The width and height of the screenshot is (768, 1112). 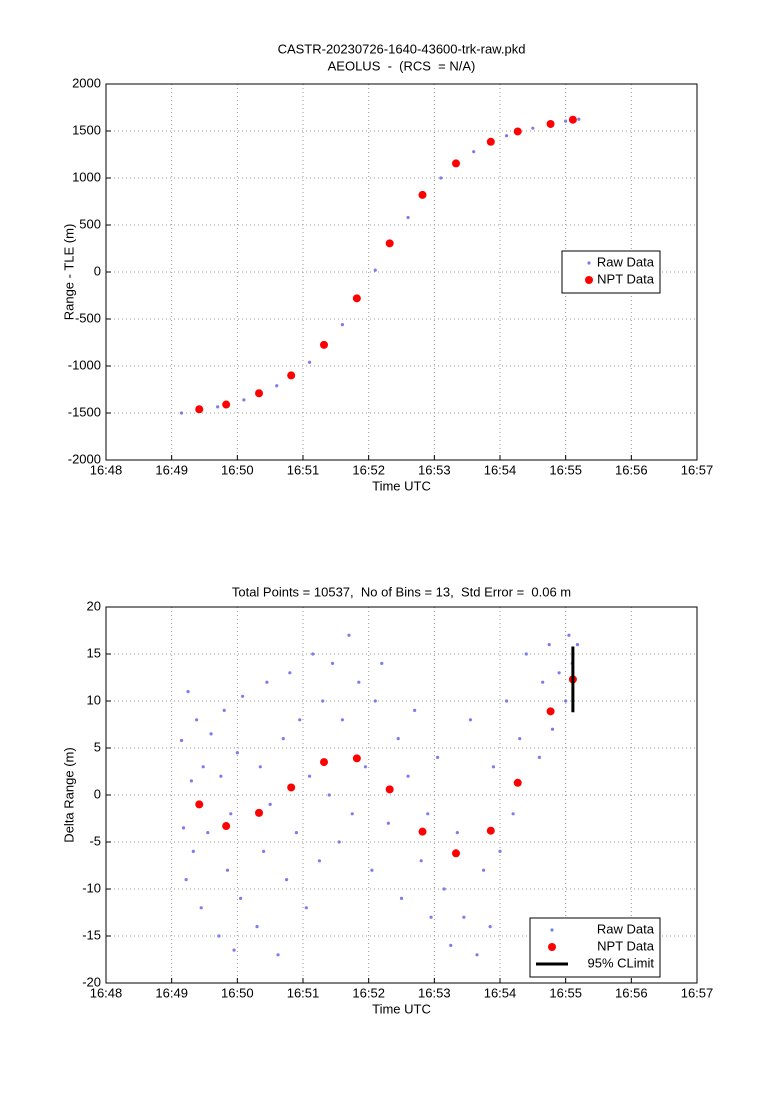 I want to click on x-tick-label: 16:51, so click(x=303, y=992).